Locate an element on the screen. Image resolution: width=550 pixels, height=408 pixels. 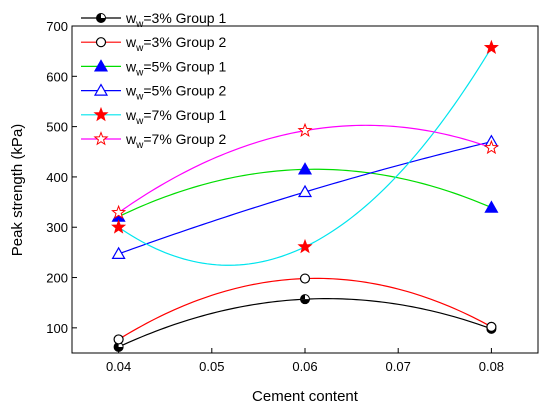
x-axis-label: Cement content is located at coordinates (305, 396).